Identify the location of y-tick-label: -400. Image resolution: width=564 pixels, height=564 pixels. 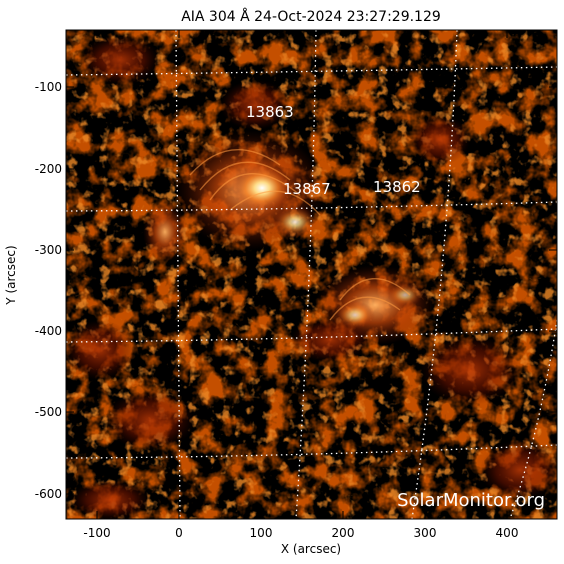
(48, 331).